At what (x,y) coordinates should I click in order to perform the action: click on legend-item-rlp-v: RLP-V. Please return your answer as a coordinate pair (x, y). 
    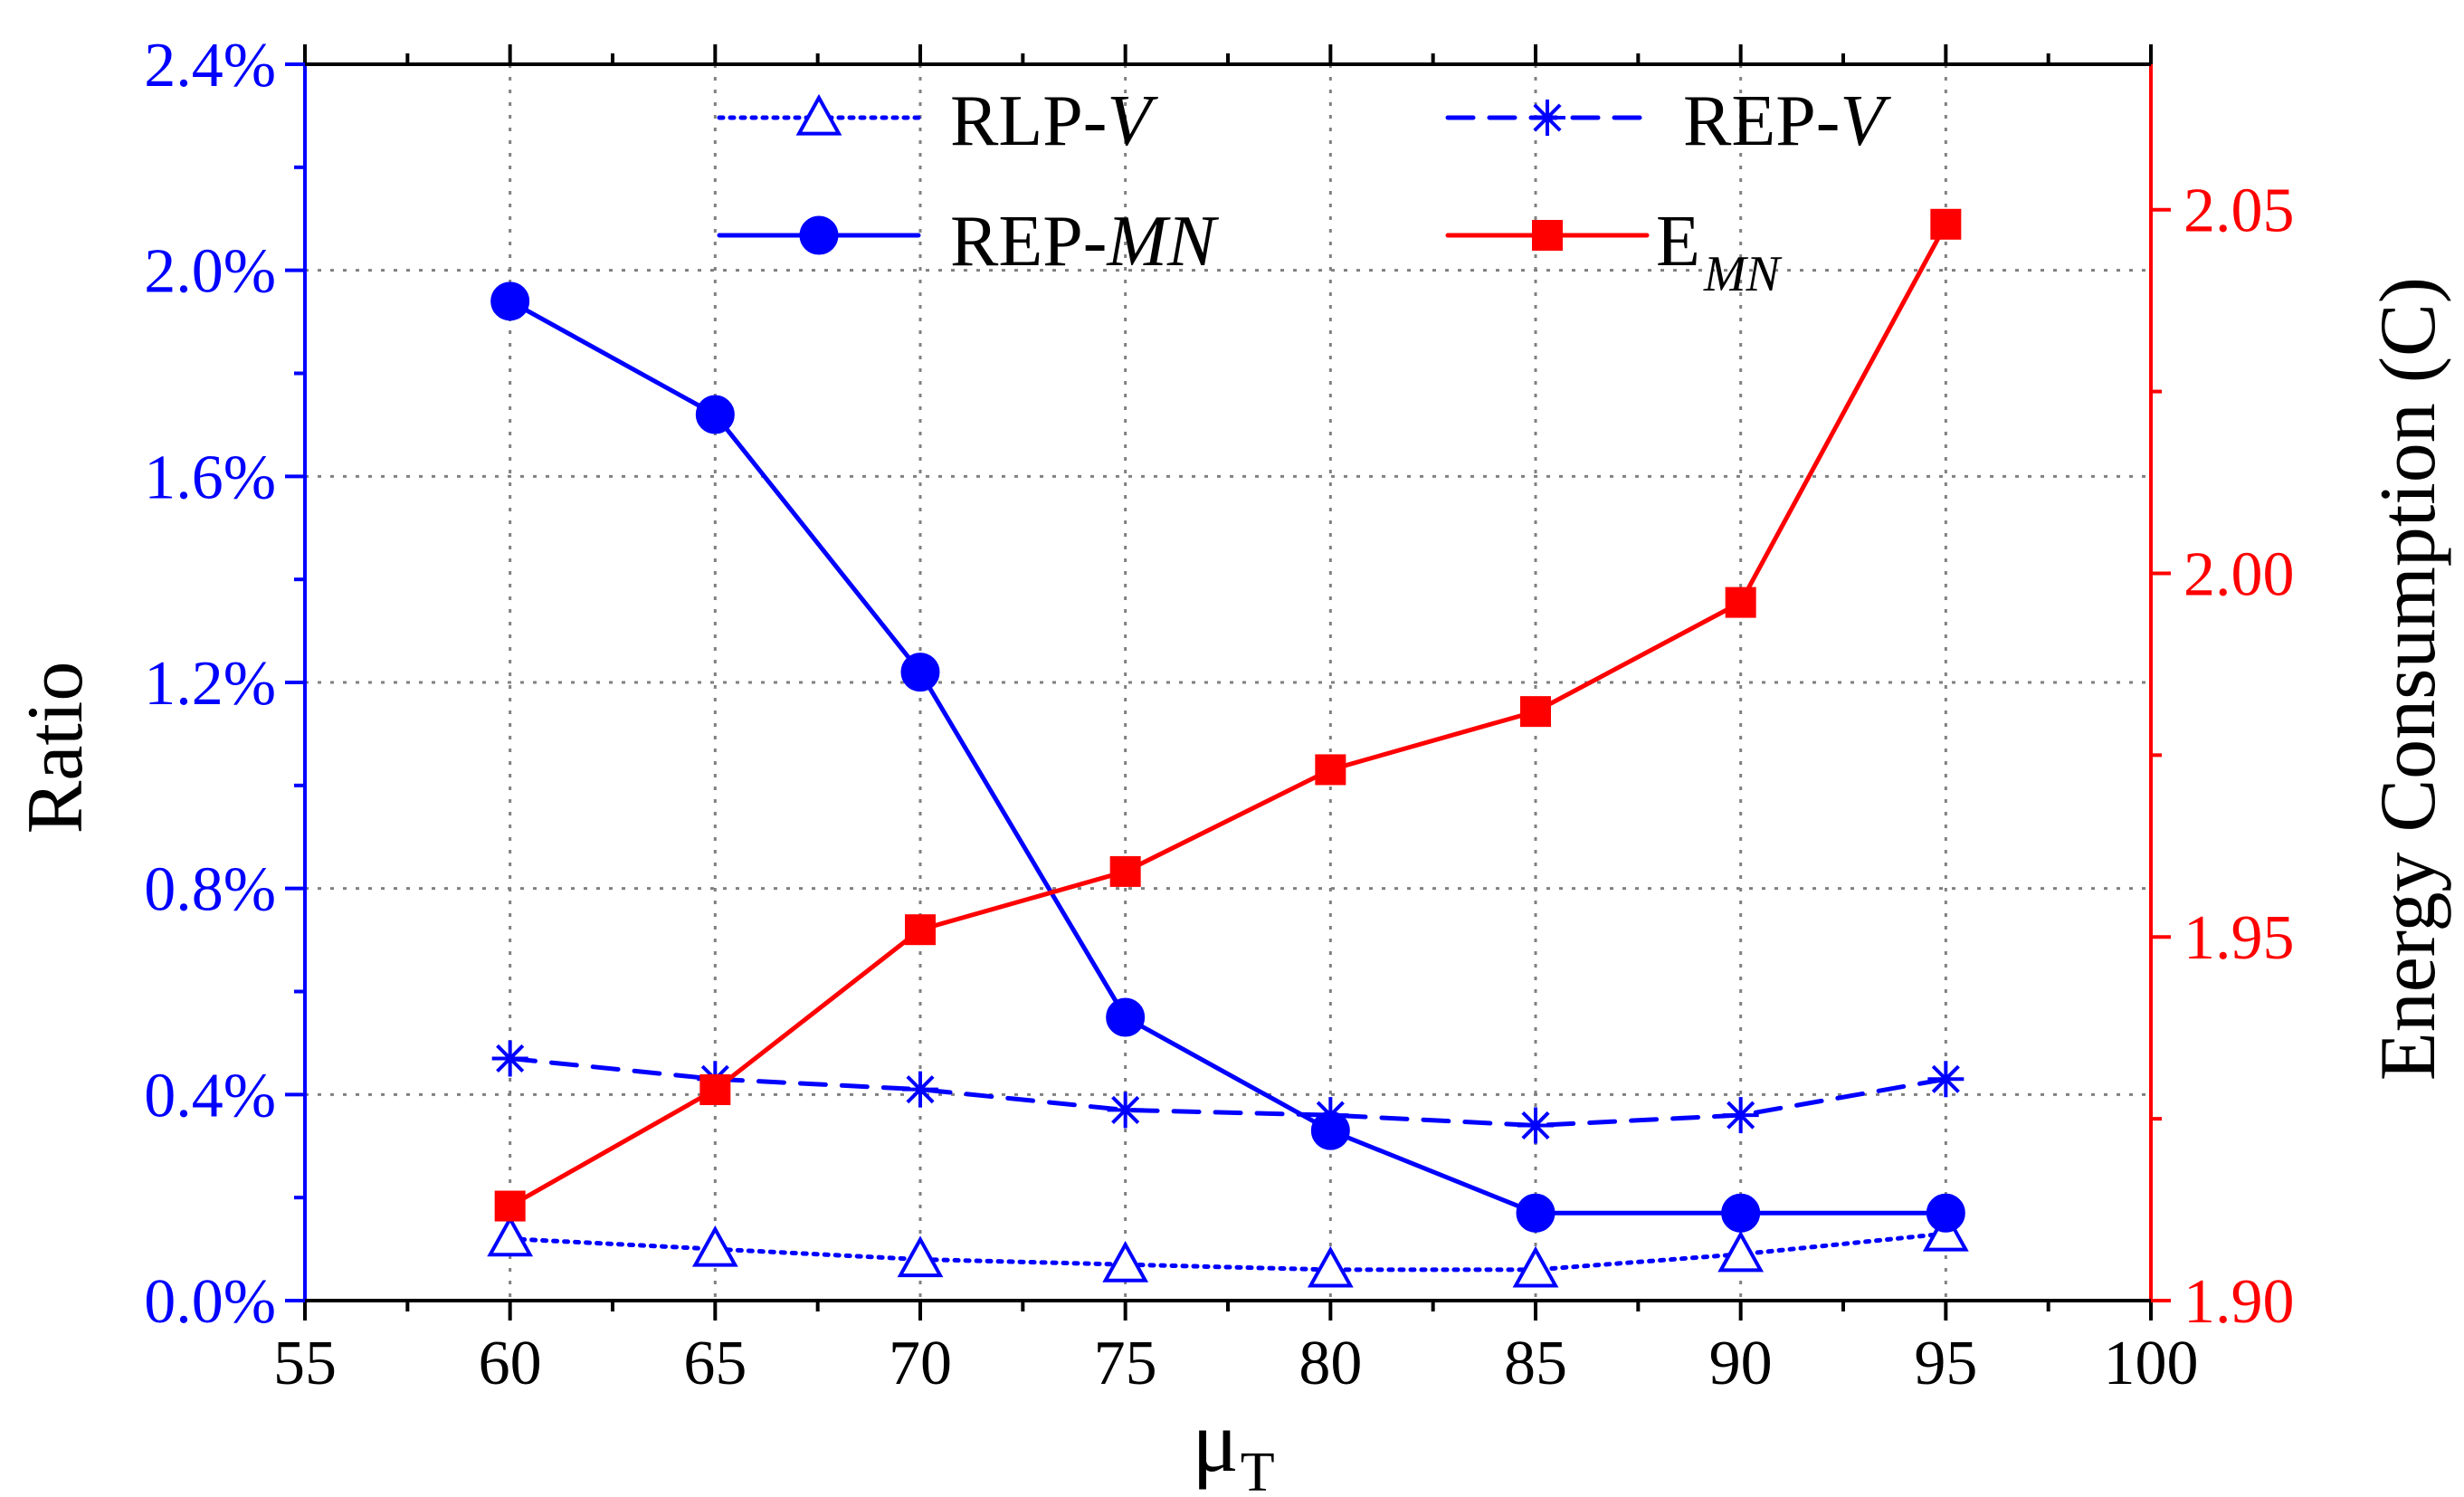
    Looking at the image, I should click on (938, 121).